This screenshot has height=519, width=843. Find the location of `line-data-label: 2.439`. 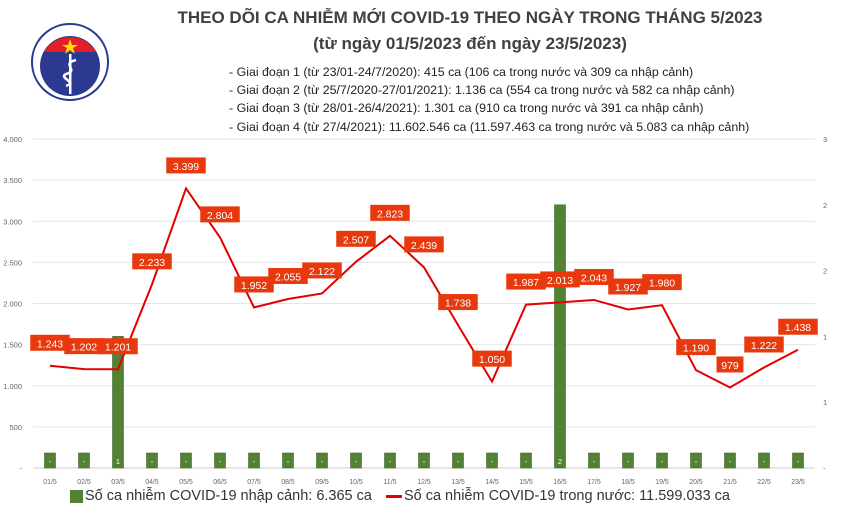

line-data-label: 2.439 is located at coordinates (424, 246).